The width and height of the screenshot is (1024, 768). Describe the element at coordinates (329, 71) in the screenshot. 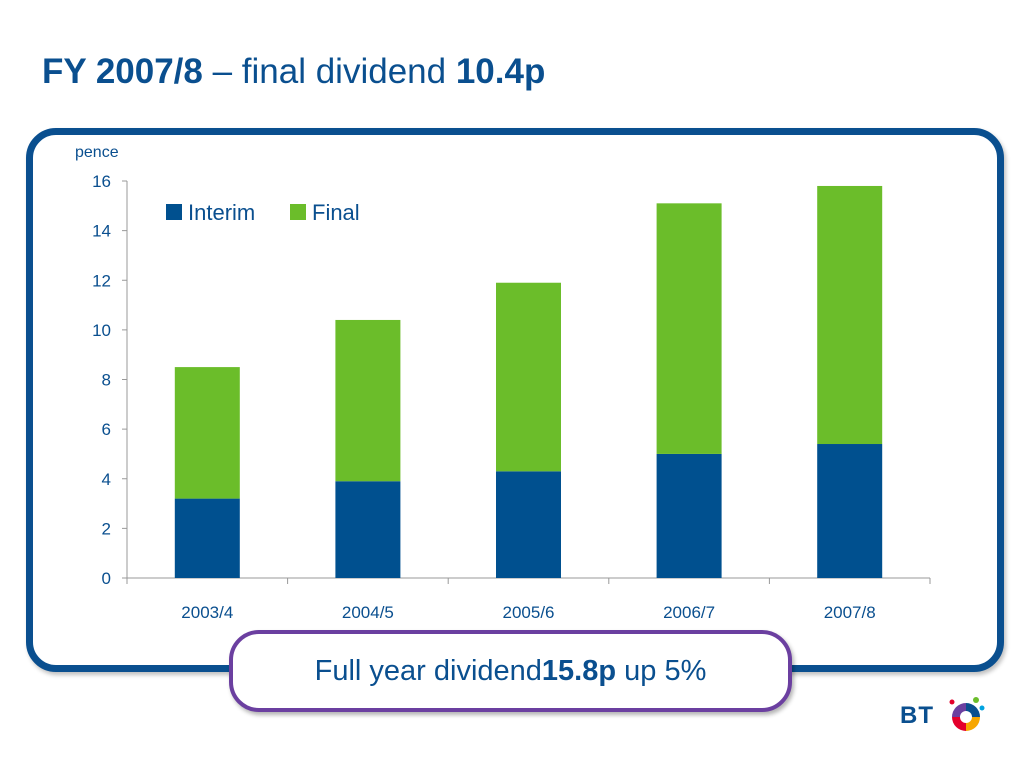

I see `title-middle: – final dividend` at that location.